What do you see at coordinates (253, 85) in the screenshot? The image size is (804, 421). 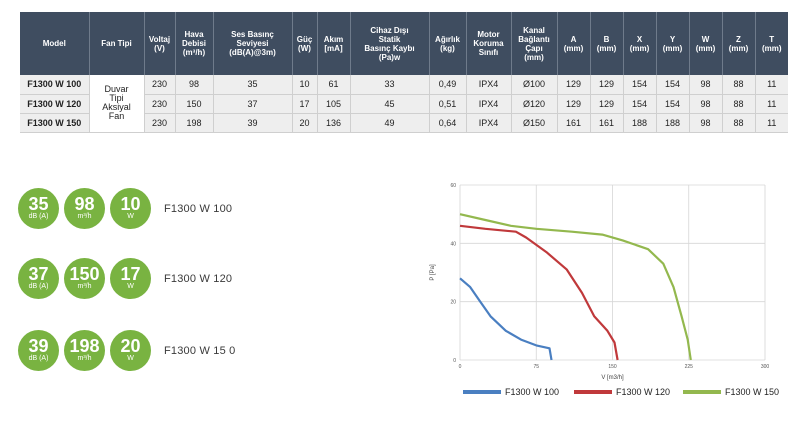 I see `table-cell: 35` at bounding box center [253, 85].